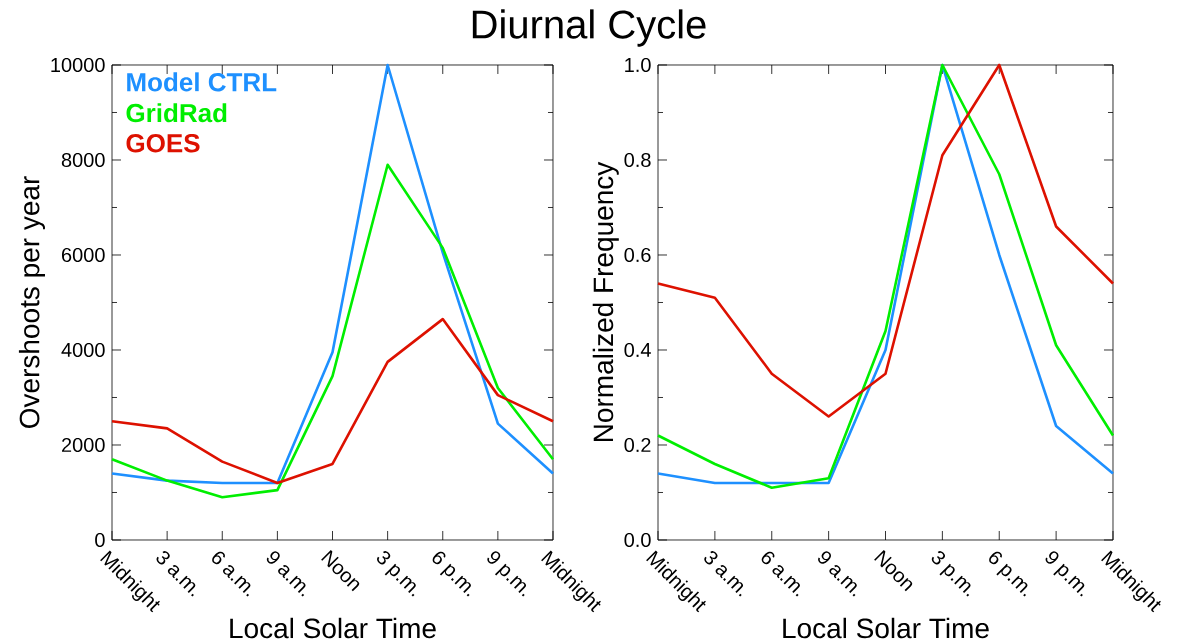 The height and width of the screenshot is (639, 1177). Describe the element at coordinates (637, 445) in the screenshot. I see `y-tick-label: 0.2` at that location.